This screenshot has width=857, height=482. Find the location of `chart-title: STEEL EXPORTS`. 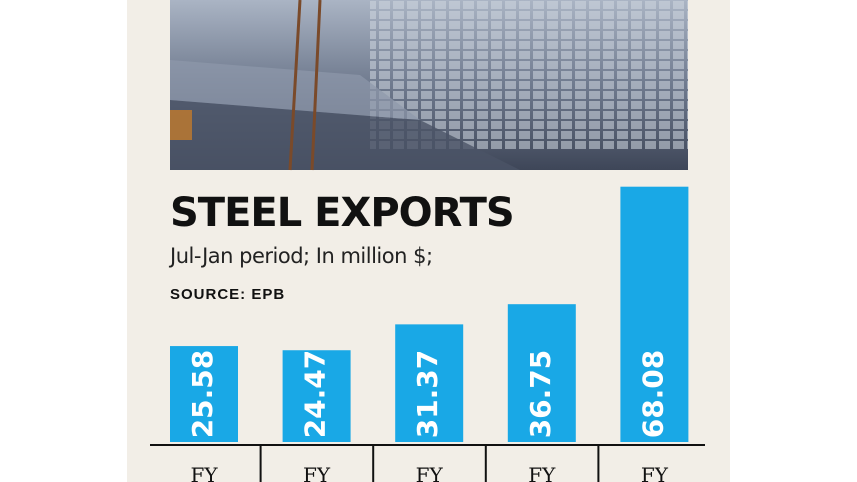

chart-title: STEEL EXPORTS is located at coordinates (342, 213).